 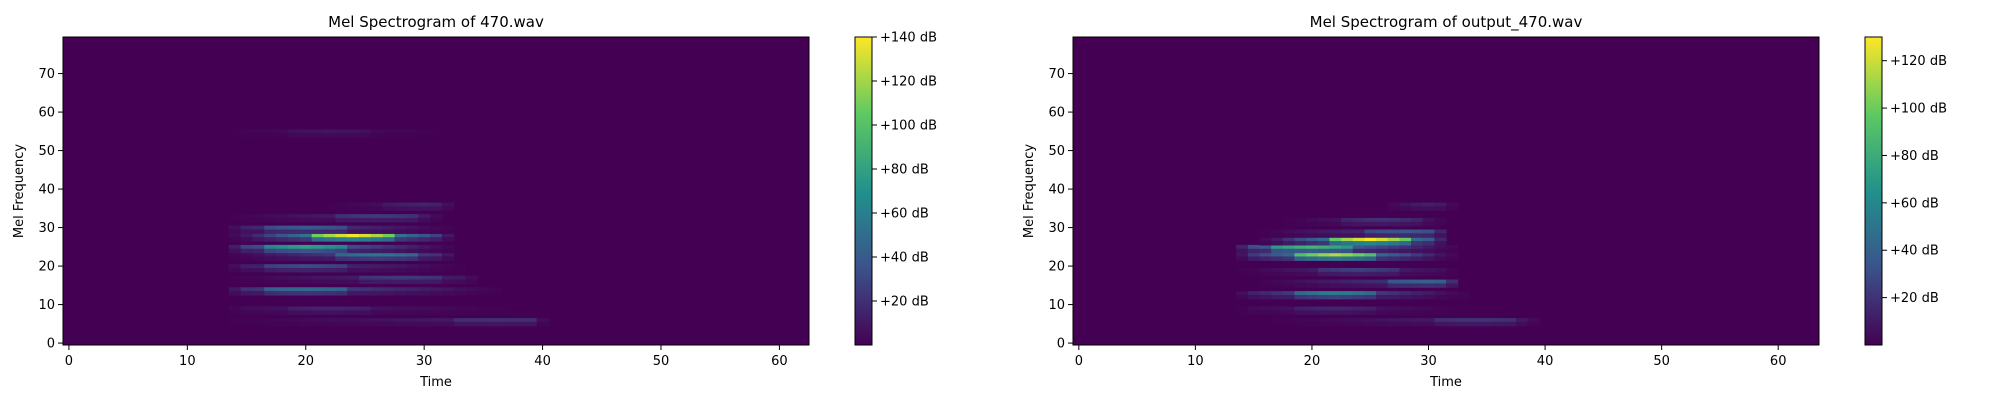 I want to click on x-tick-label: 60, so click(x=1778, y=361).